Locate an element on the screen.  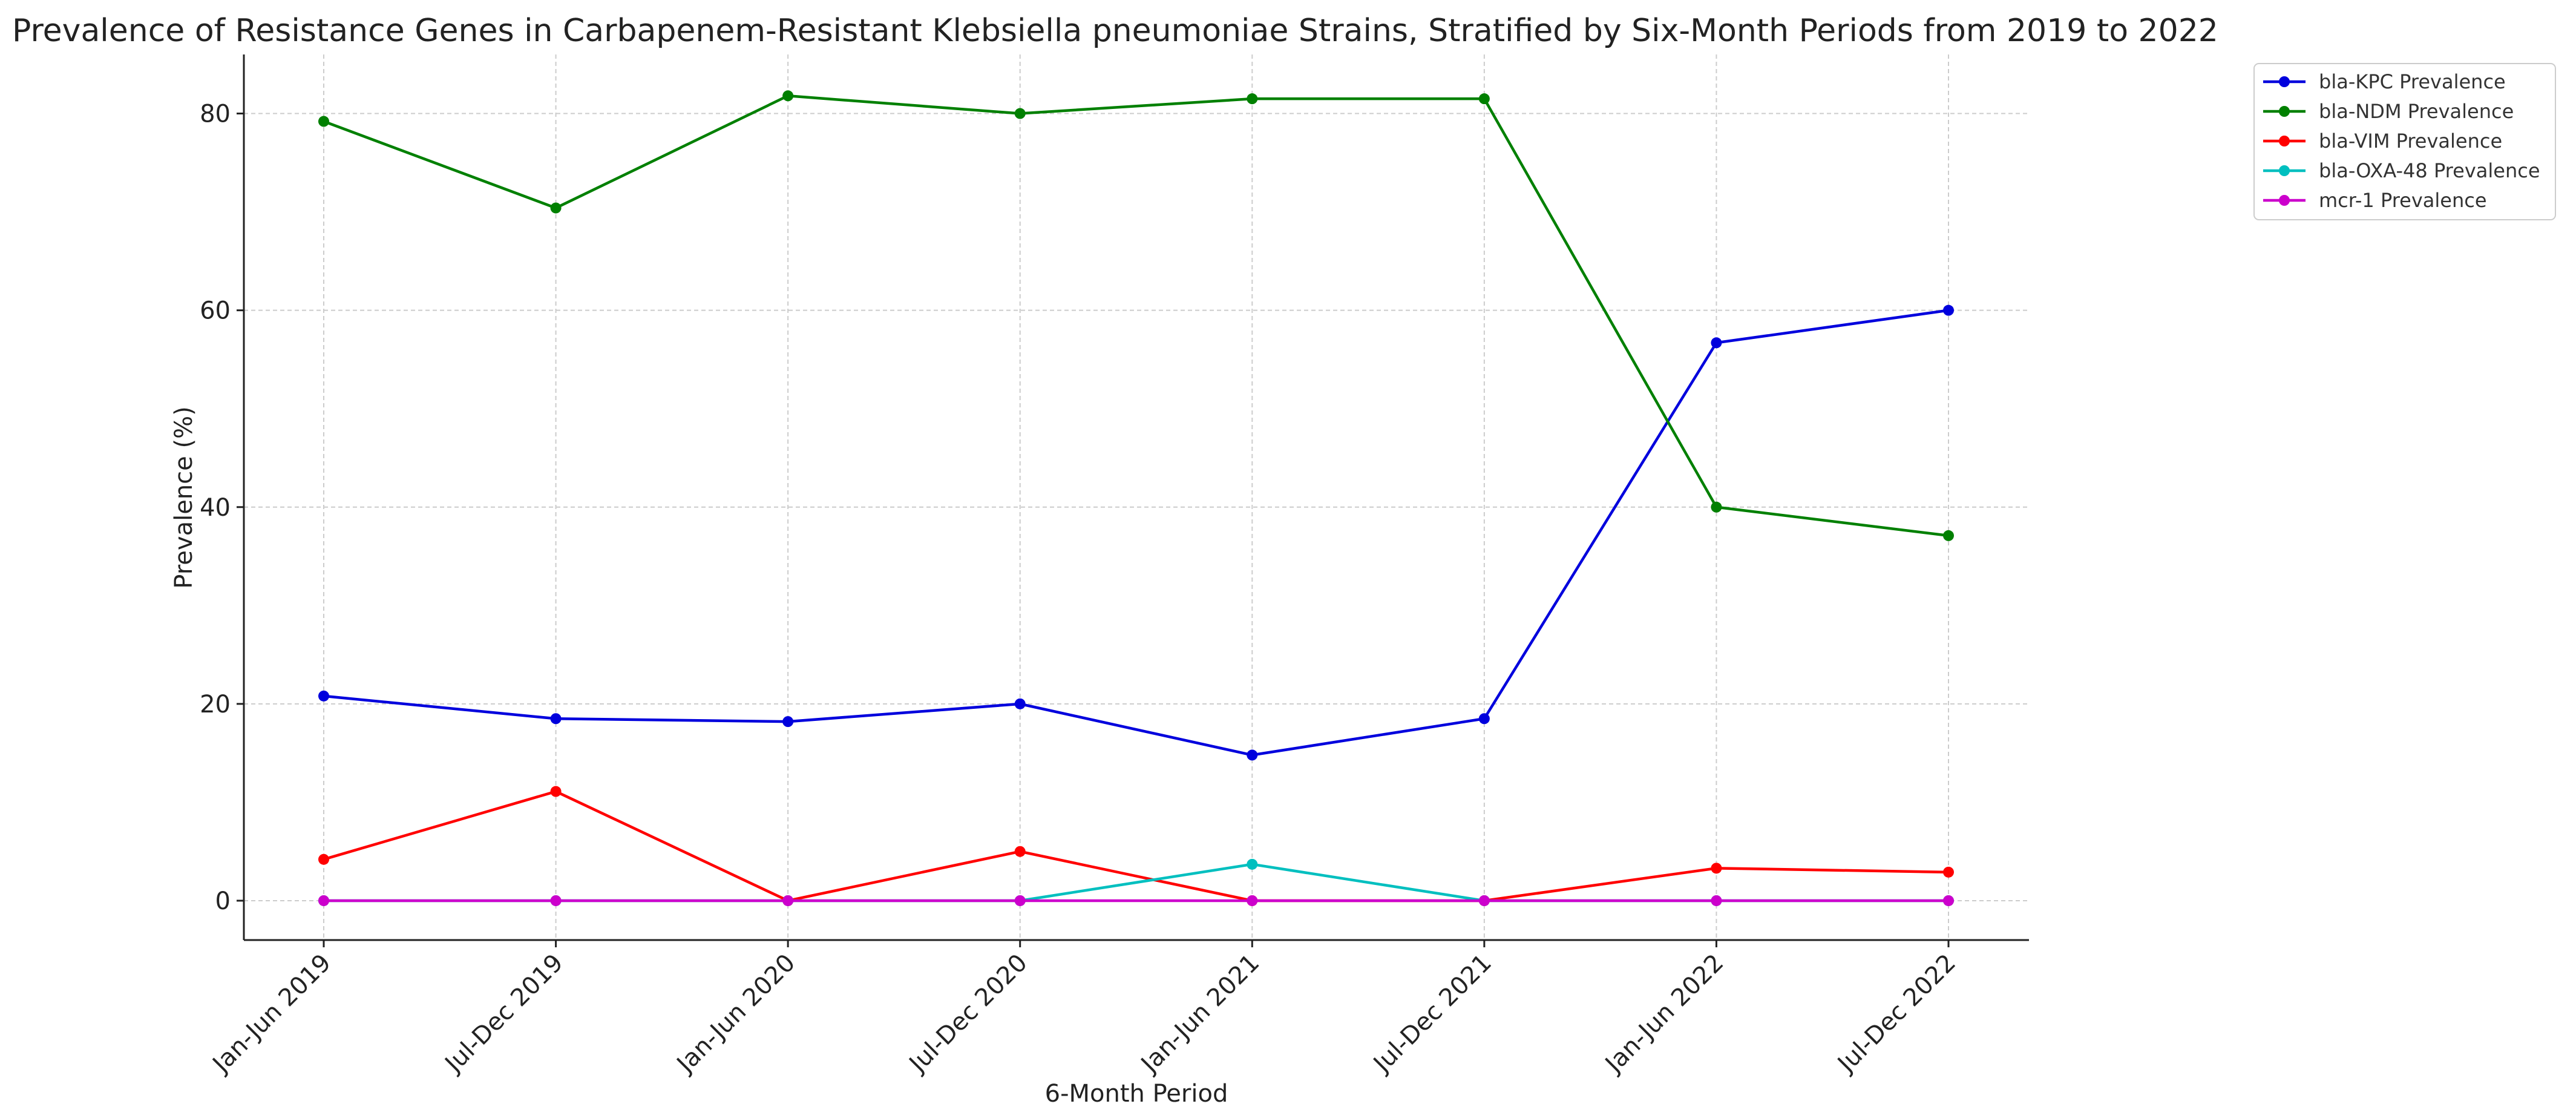
legend-item: bla-NDM Prevalence is located at coordinates (2388, 111).